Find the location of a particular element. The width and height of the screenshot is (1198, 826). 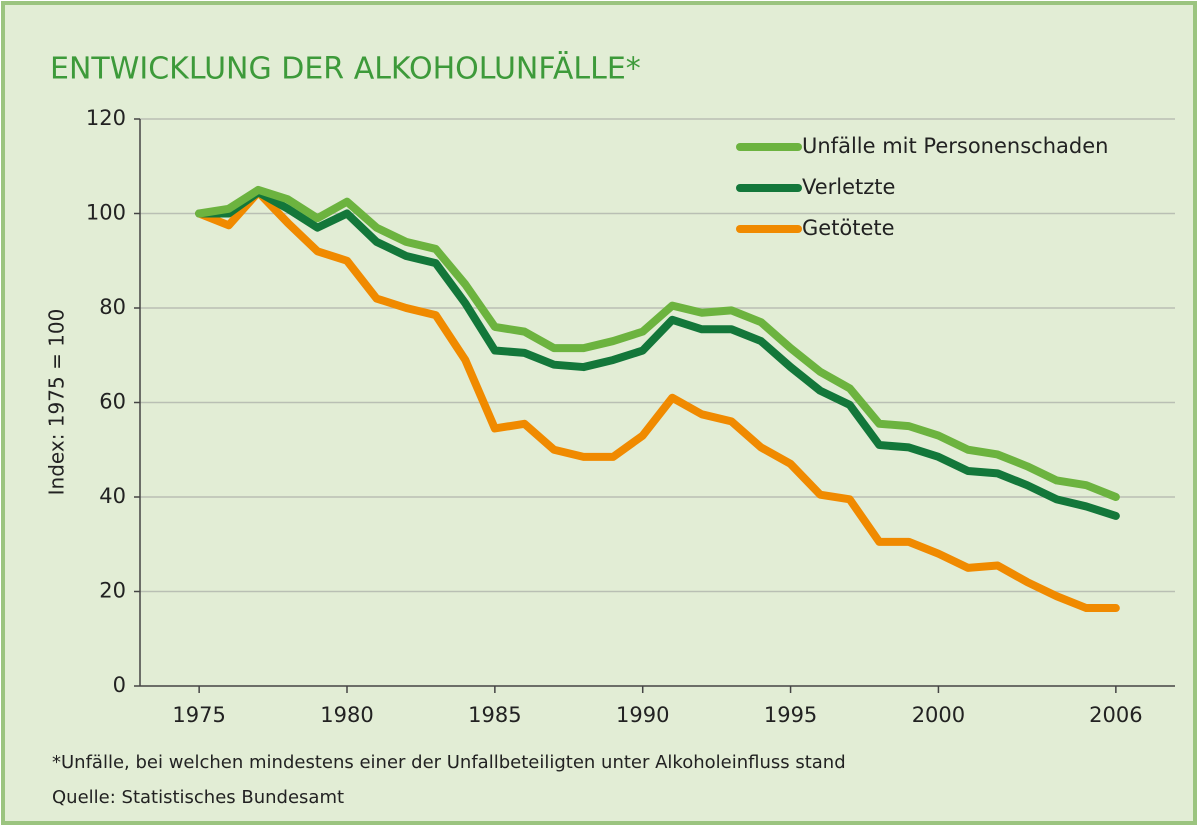

x-tick-label: 2000 is located at coordinates (938, 715).